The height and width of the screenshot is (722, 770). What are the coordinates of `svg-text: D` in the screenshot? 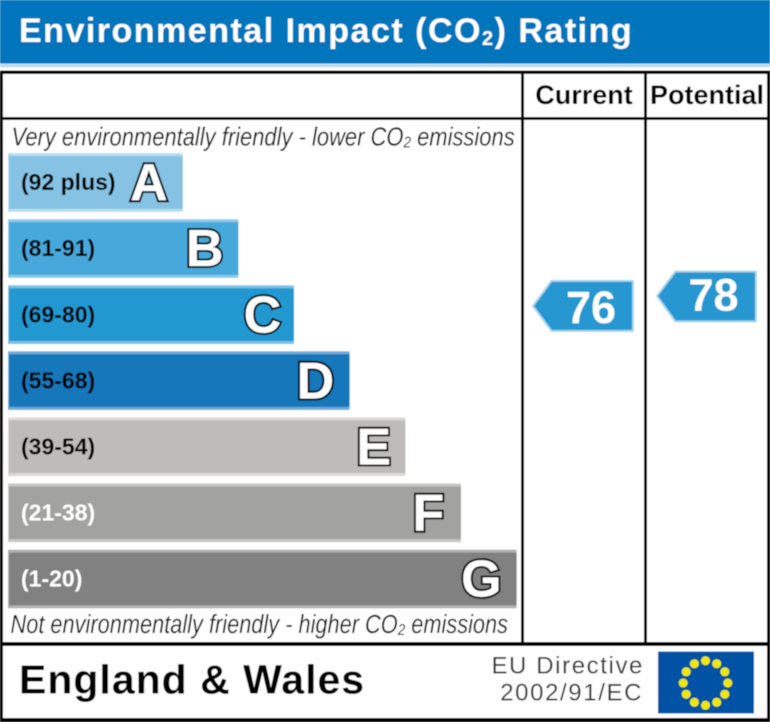 It's located at (316, 381).